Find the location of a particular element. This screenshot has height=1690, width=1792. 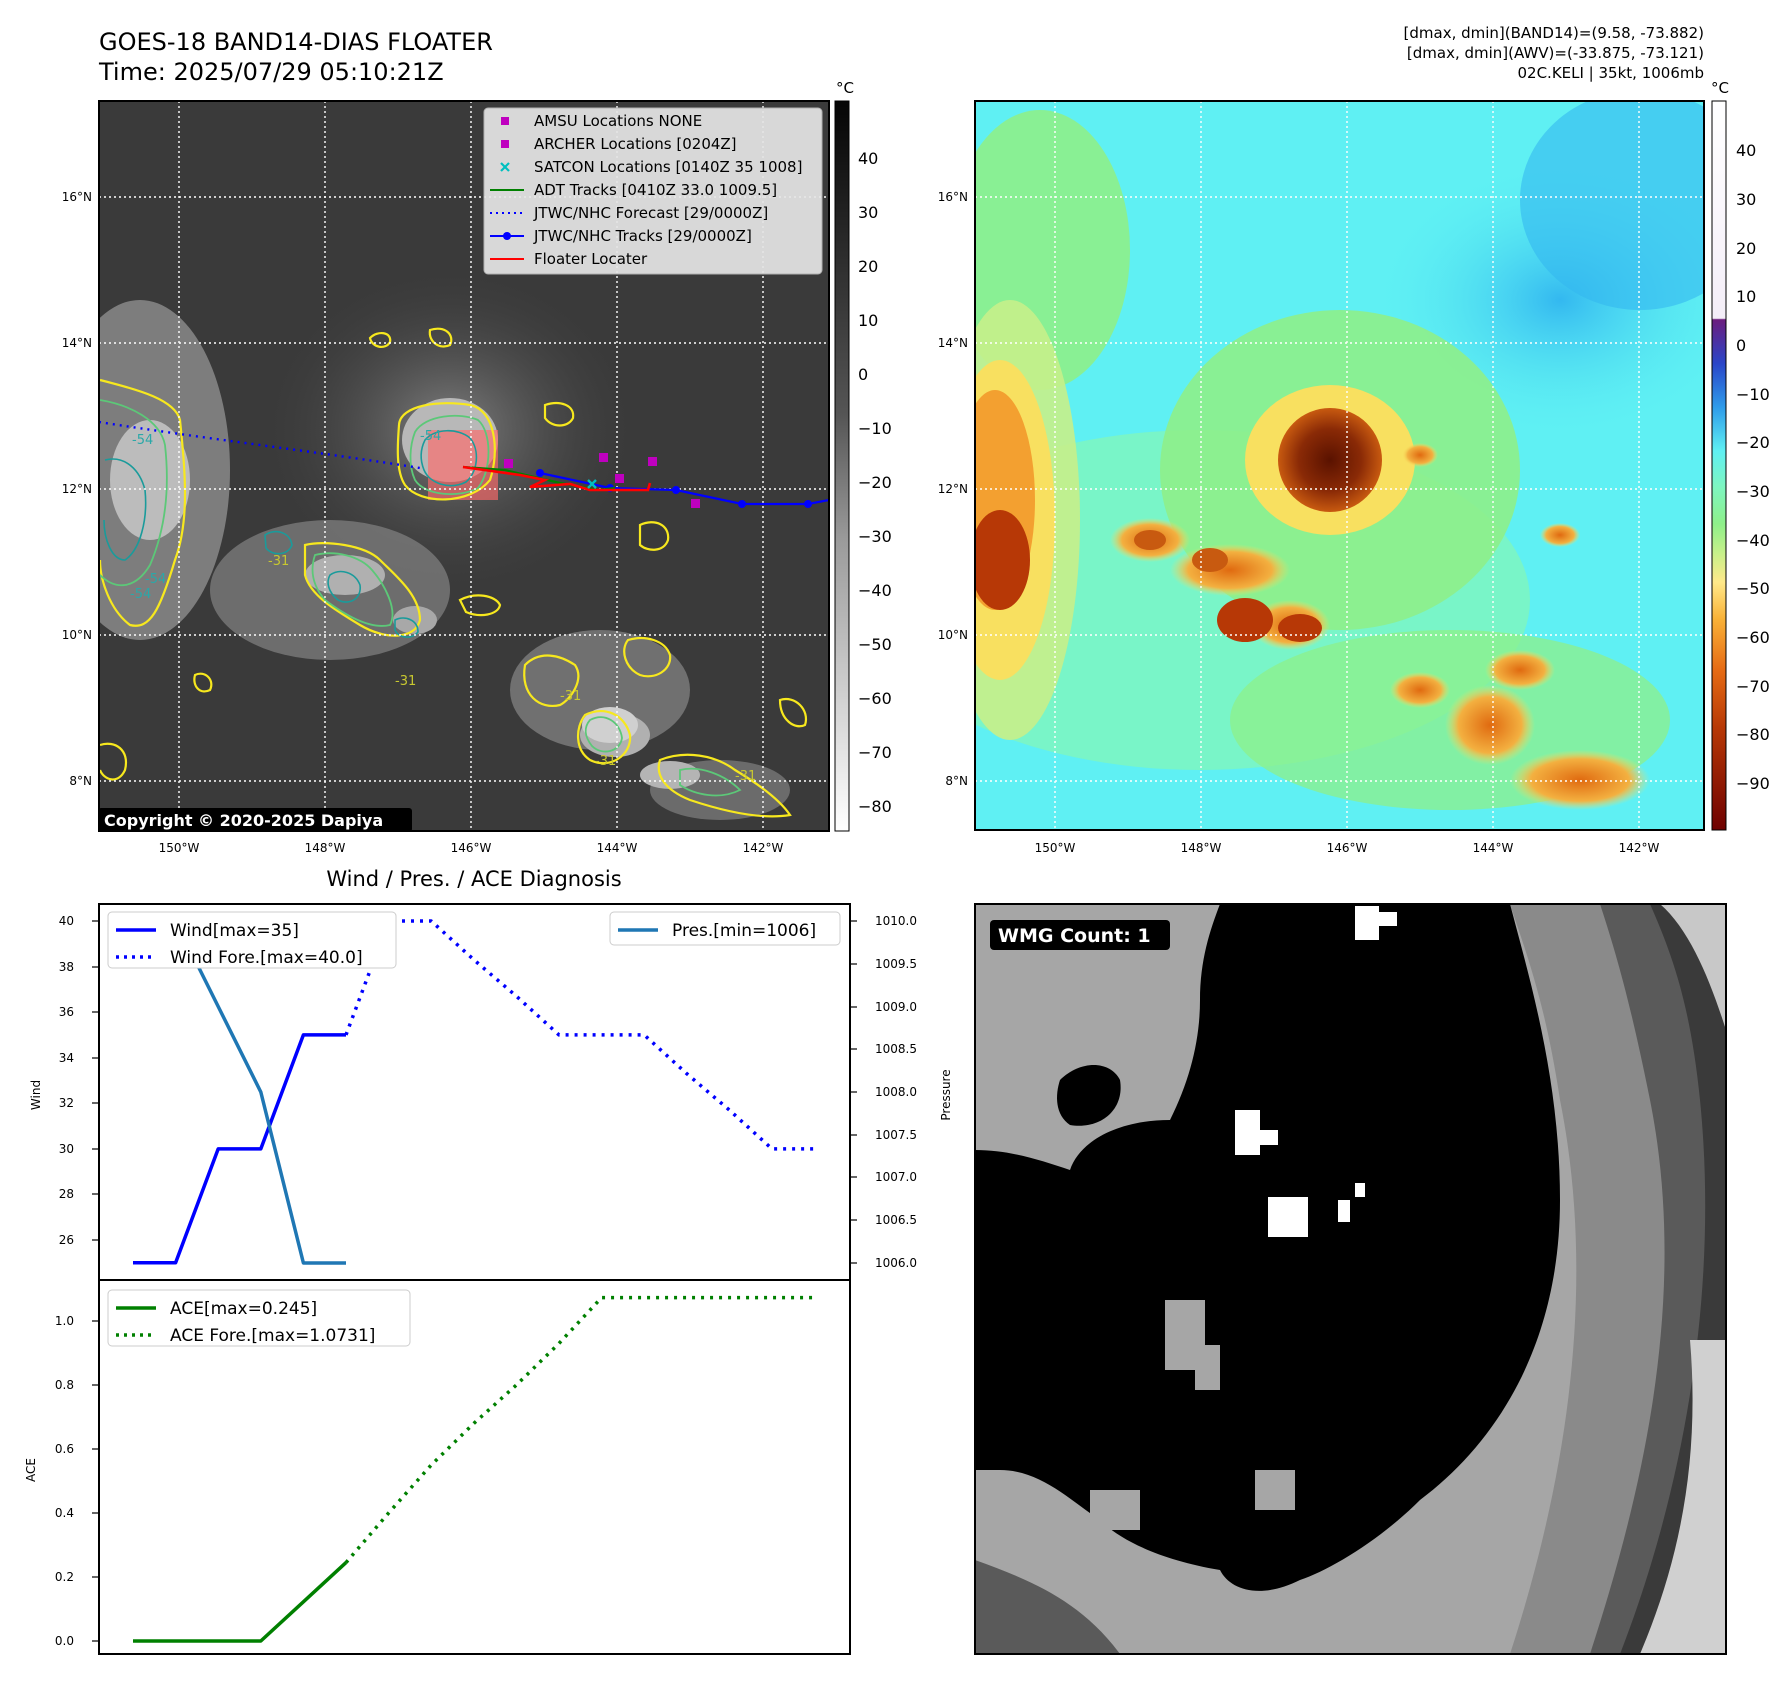

ir-cloud-field is located at coordinates (453, 542).